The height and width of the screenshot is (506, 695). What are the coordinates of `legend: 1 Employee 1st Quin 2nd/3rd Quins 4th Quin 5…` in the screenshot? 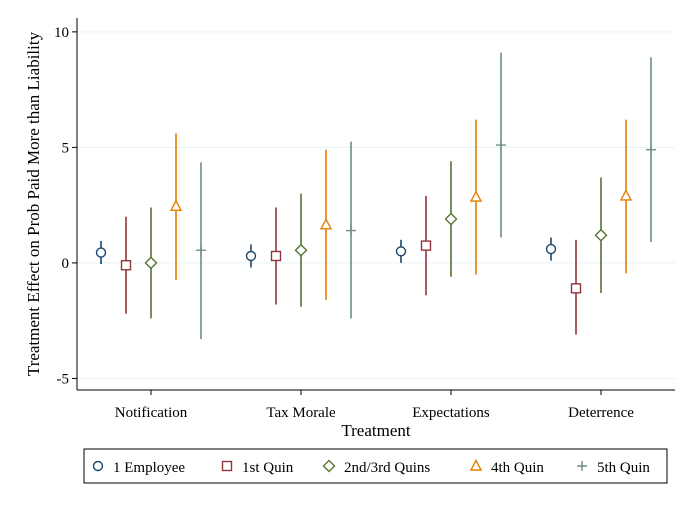 It's located at (375, 466).